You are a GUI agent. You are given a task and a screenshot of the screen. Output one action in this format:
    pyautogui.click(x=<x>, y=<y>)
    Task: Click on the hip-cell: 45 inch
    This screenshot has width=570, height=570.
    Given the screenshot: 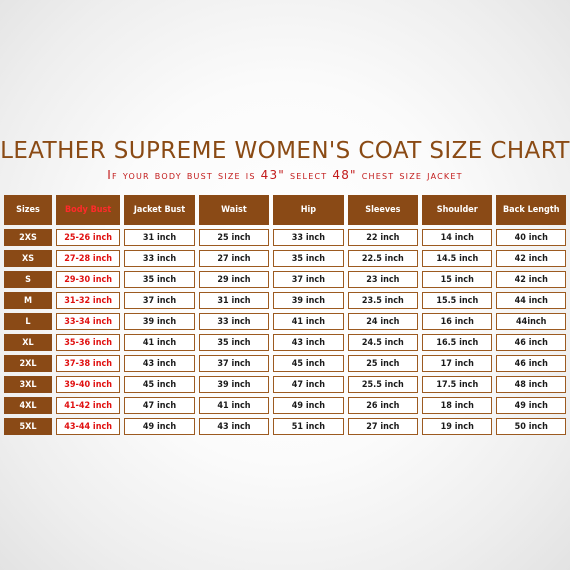 What is the action you would take?
    pyautogui.click(x=308, y=363)
    